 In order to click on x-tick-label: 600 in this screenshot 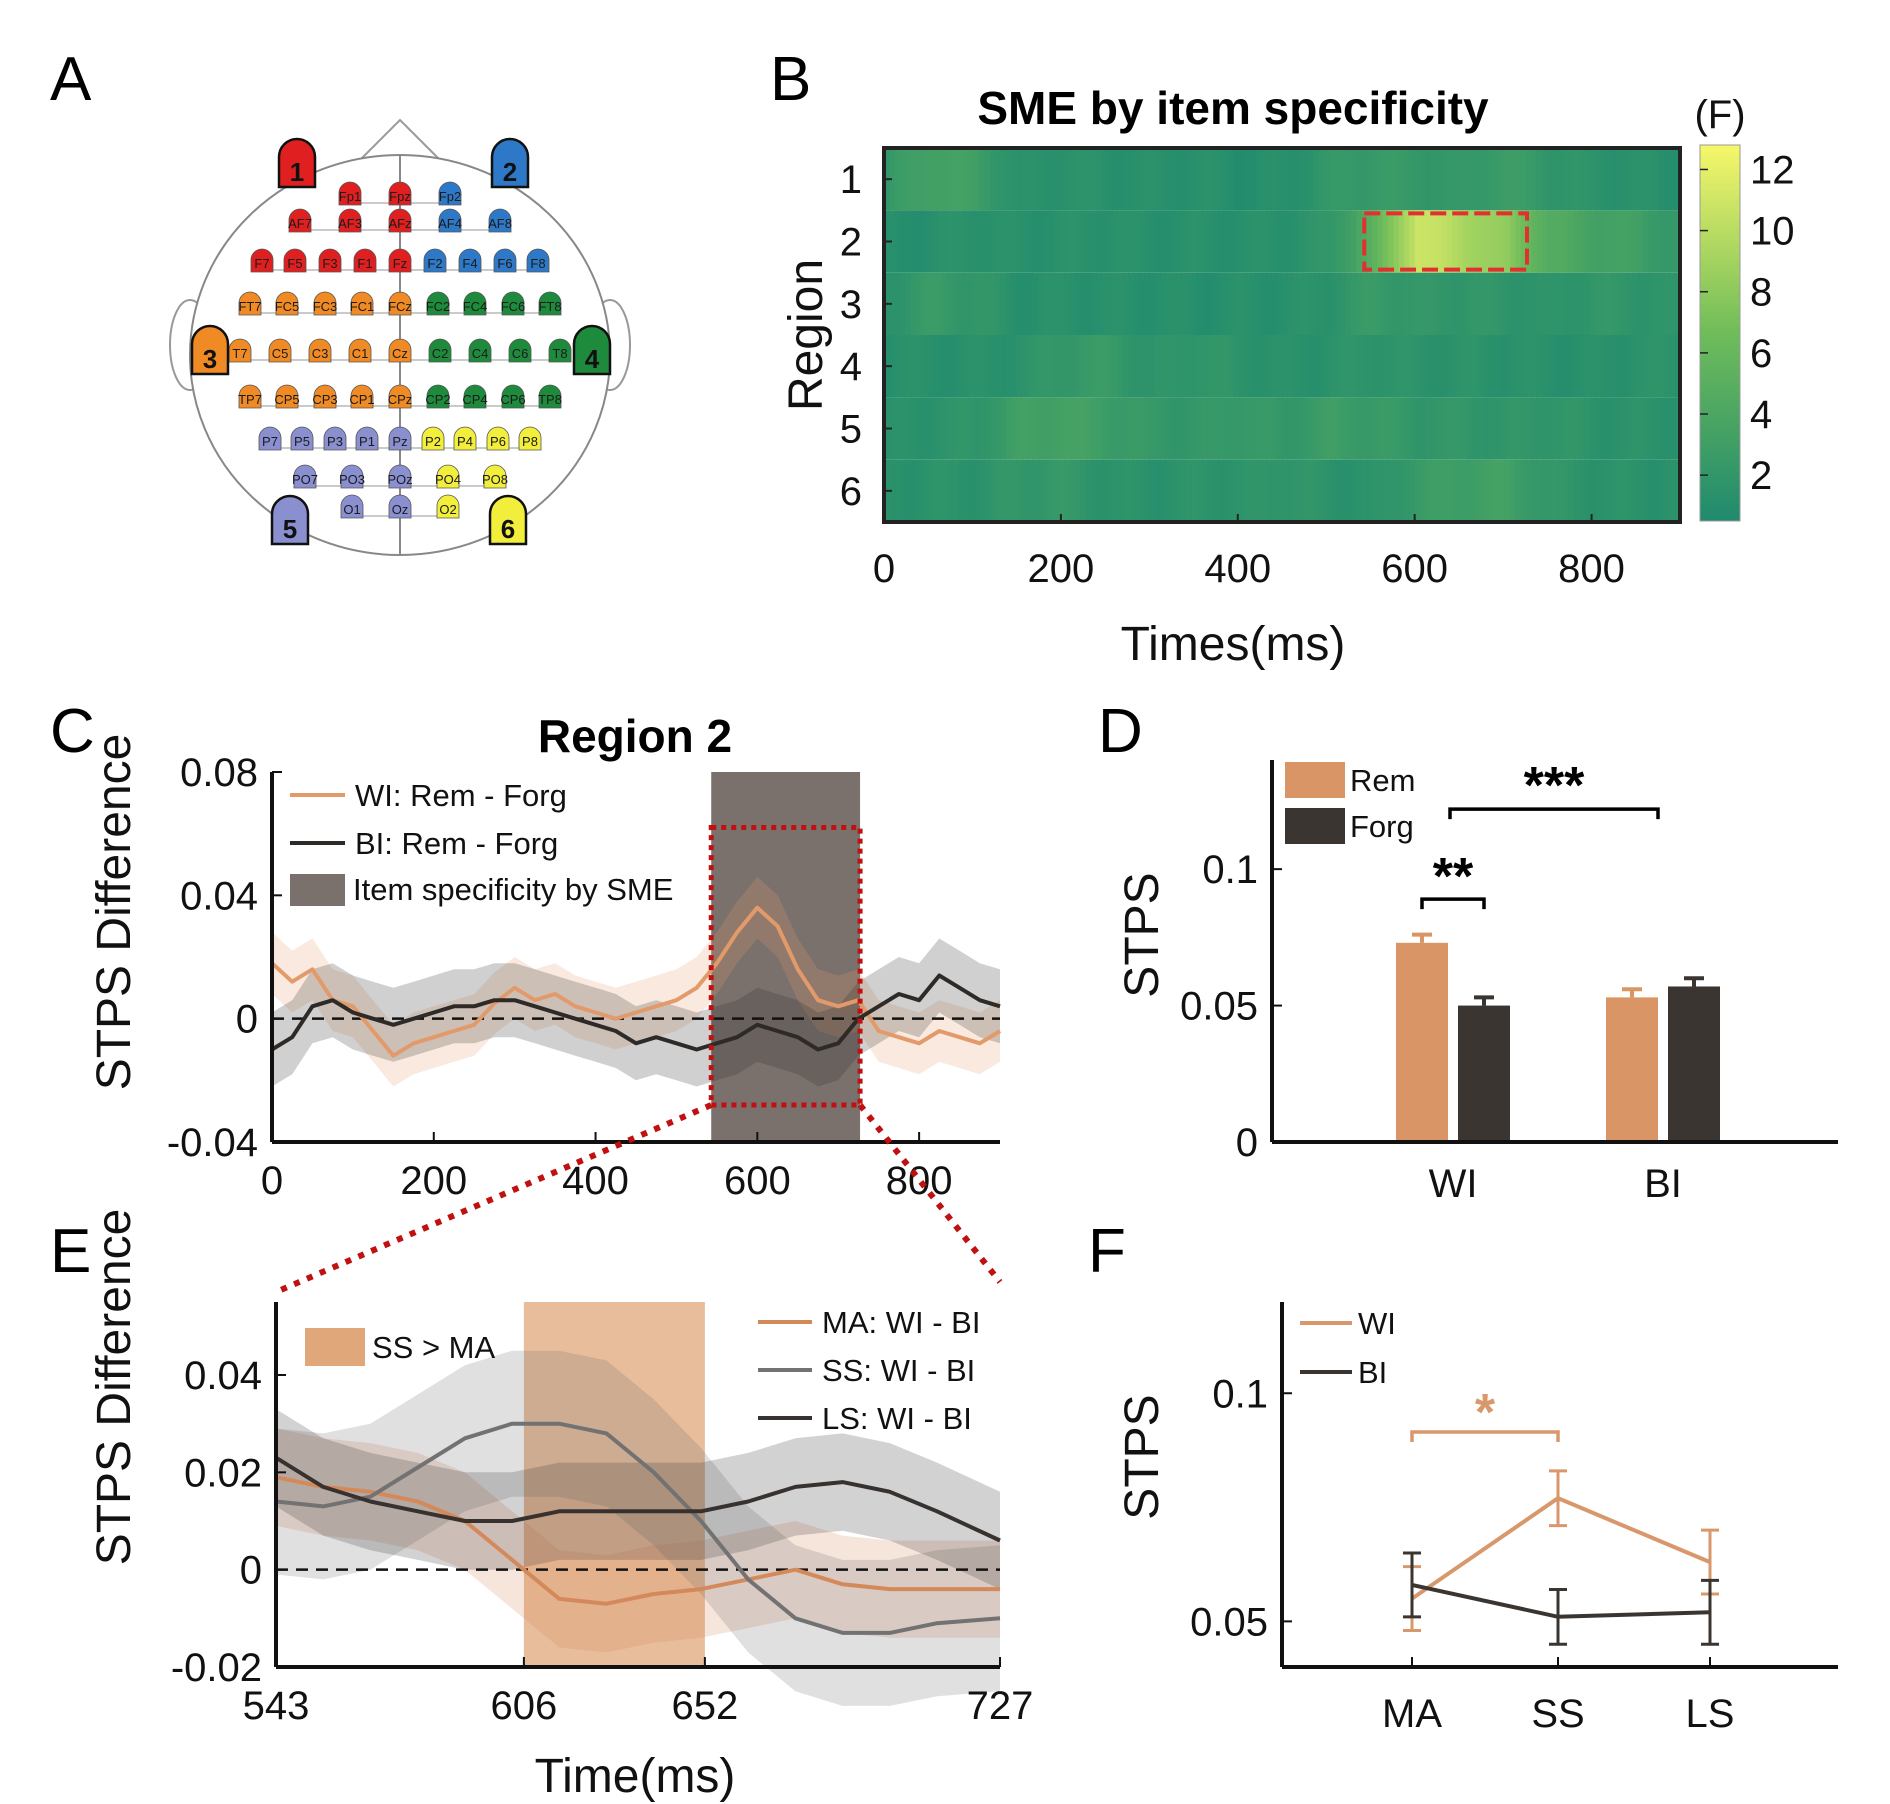, I will do `click(757, 1181)`.